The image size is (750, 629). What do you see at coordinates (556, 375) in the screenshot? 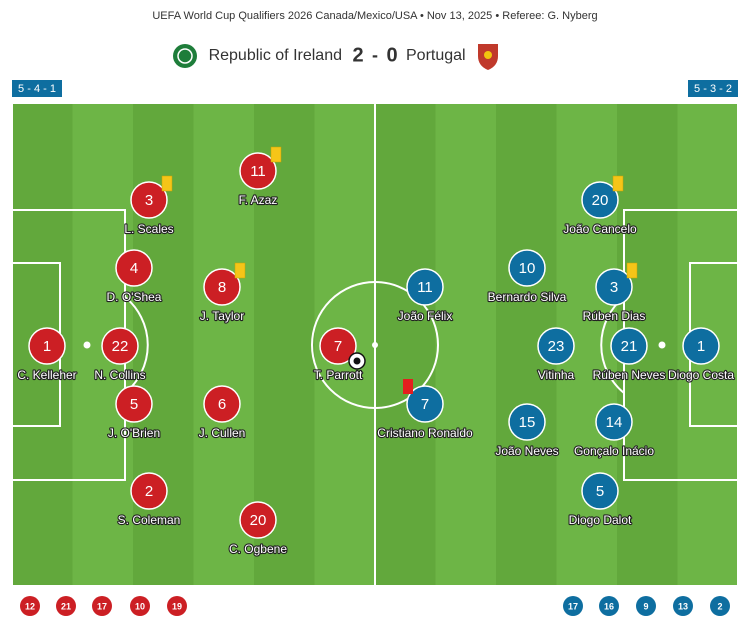
I see `player-name: Vitinha` at bounding box center [556, 375].